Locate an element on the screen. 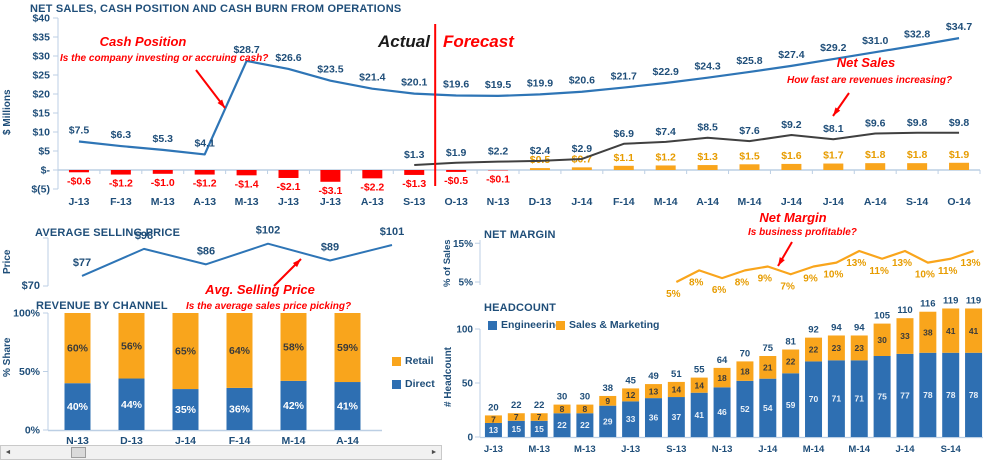 The width and height of the screenshot is (985, 461). scrollbar-right-arrow-icon: ► is located at coordinates (434, 452).